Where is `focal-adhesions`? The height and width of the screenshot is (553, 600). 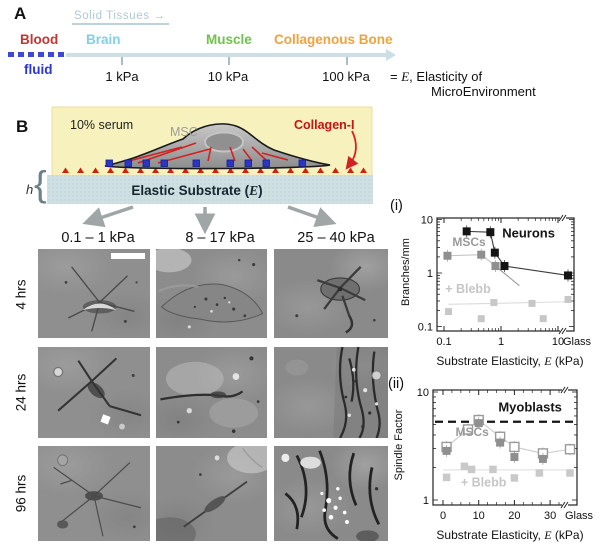 focal-adhesions is located at coordinates (205, 163).